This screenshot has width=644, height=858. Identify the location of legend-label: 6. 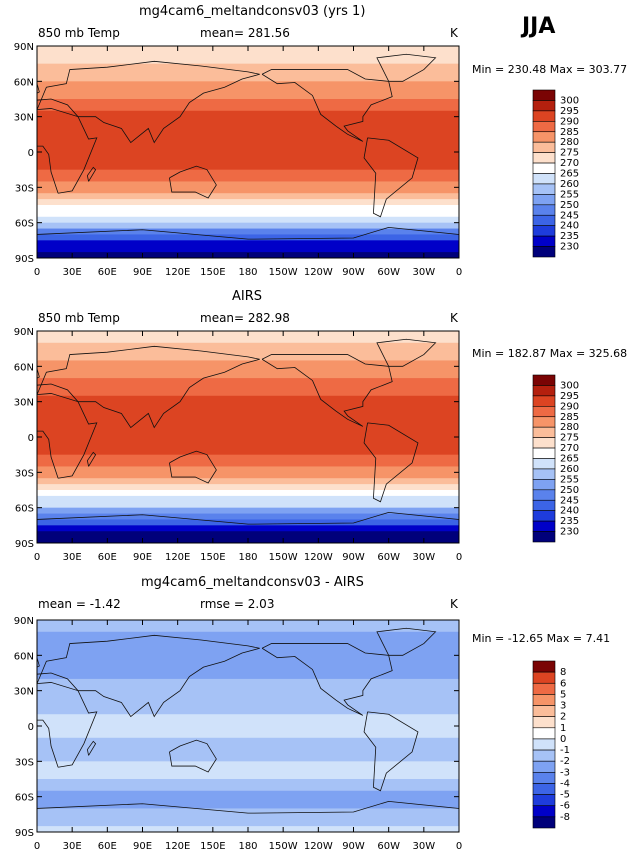
(563, 683).